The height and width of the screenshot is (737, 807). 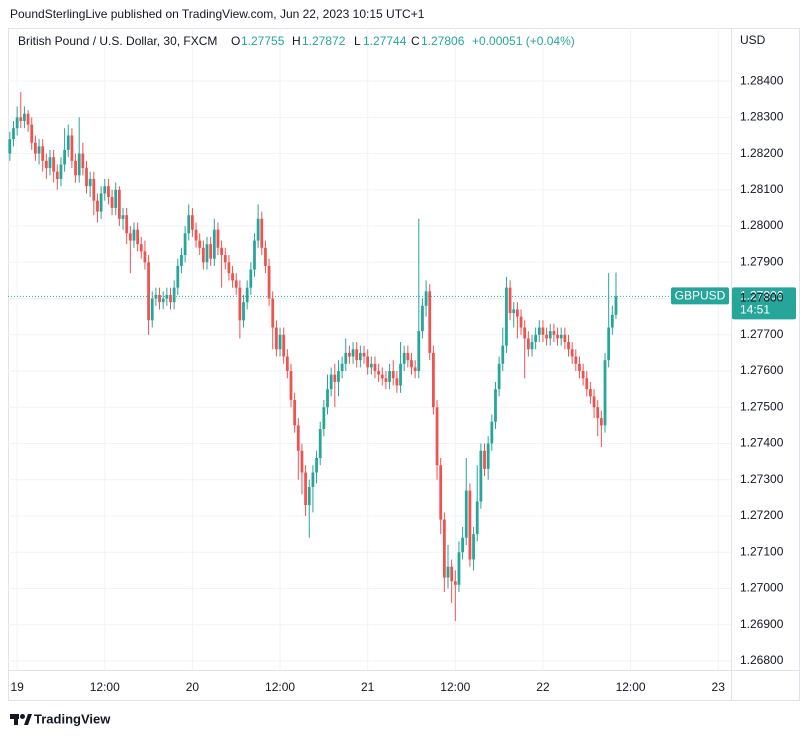 What do you see at coordinates (263, 41) in the screenshot?
I see `legend-open-value: 1.27755` at bounding box center [263, 41].